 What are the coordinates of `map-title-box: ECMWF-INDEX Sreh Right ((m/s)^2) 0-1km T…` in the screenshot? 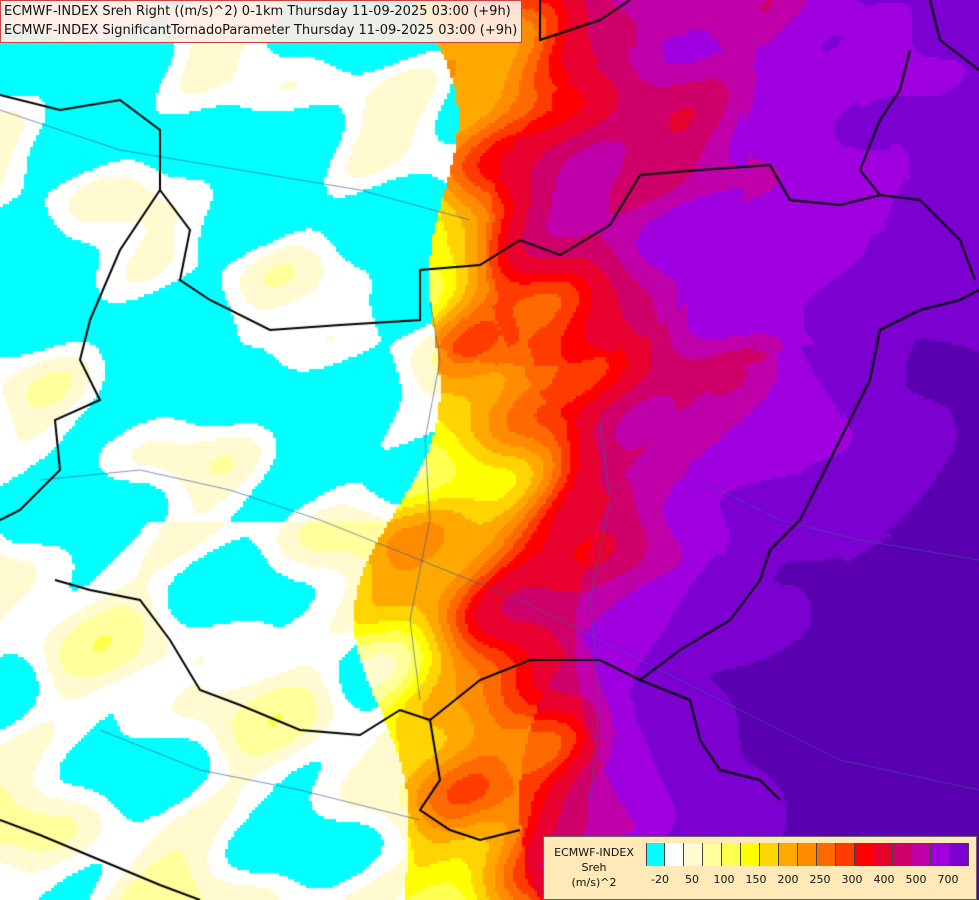 It's located at (261, 21).